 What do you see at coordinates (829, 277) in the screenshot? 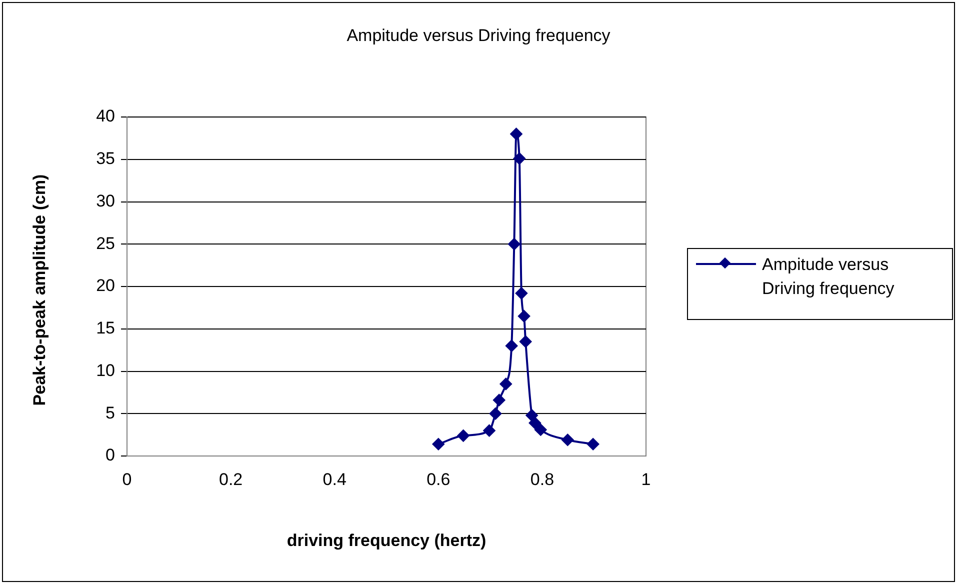
I see `legend-label: Ampitude versus Driving frequency` at bounding box center [829, 277].